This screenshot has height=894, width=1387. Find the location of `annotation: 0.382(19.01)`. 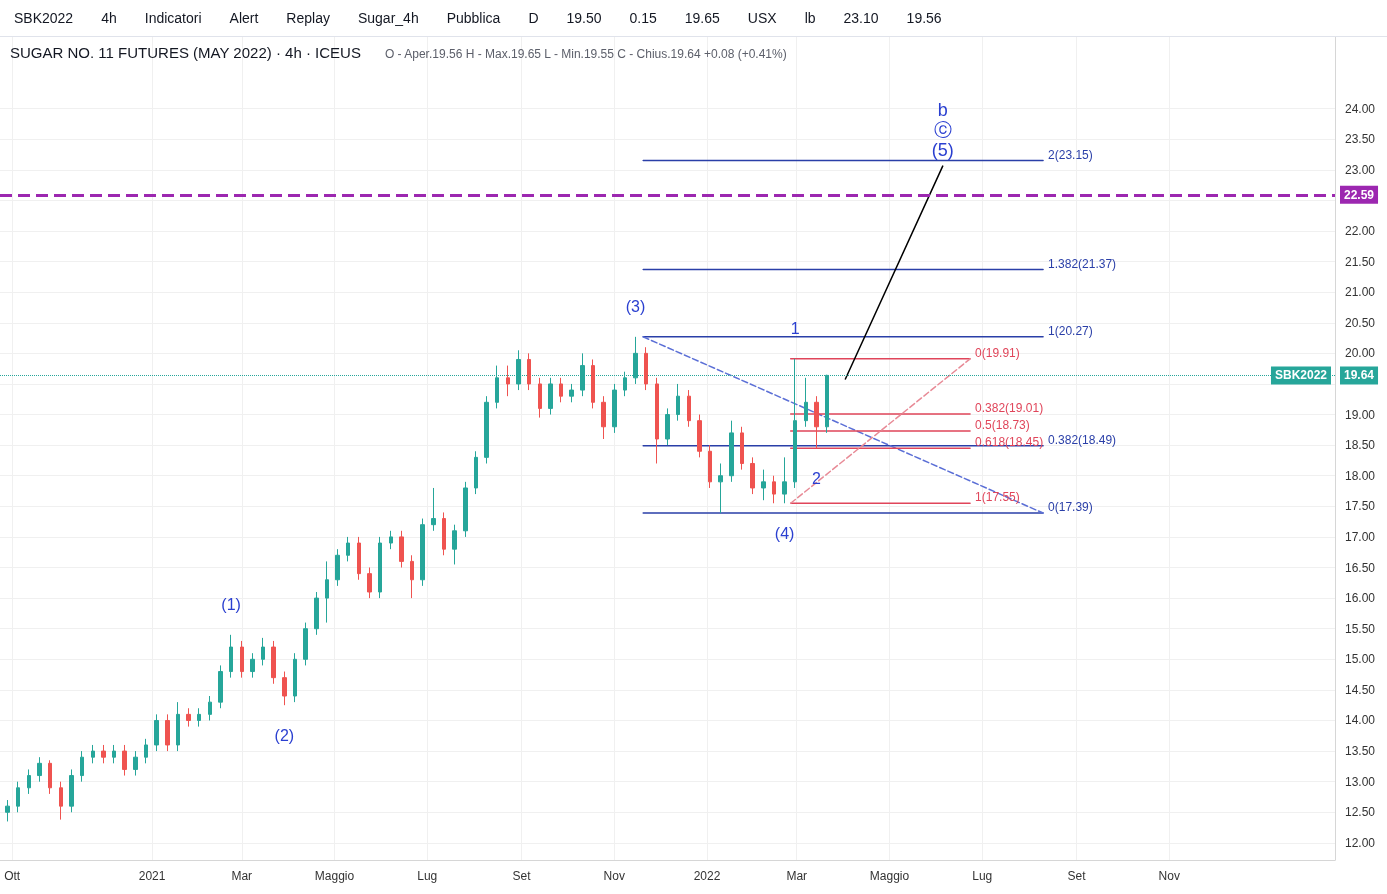

annotation: 0.382(19.01) is located at coordinates (1009, 407).